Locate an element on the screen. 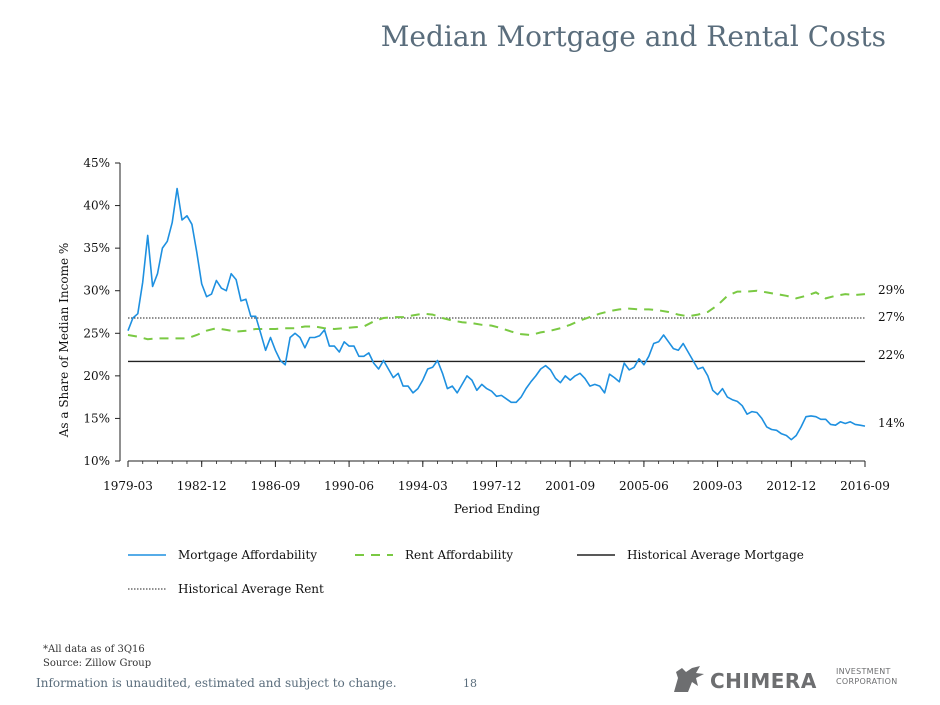  y-tick-label: 20% is located at coordinates (96, 376).